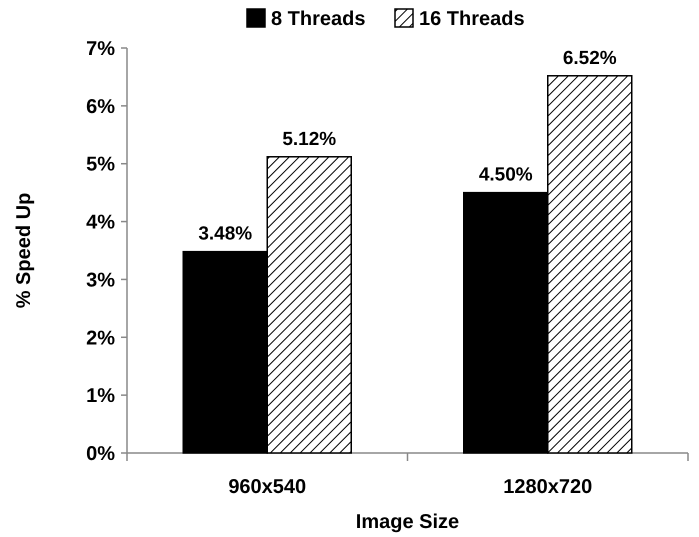 Image resolution: width=699 pixels, height=537 pixels. What do you see at coordinates (101, 280) in the screenshot?
I see `y-tick-label: 3%` at bounding box center [101, 280].